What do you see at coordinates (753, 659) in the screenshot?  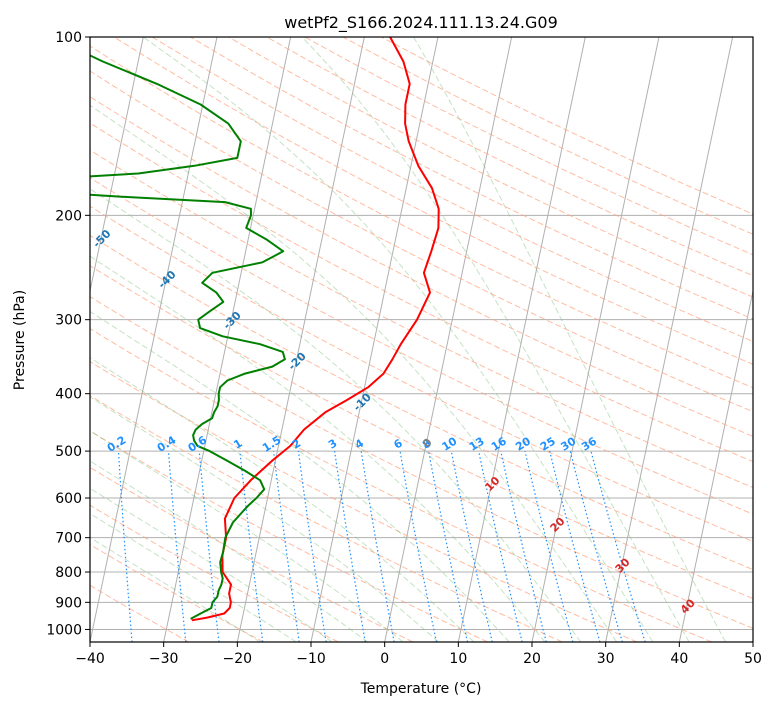 I see `x-tick-label: 50` at bounding box center [753, 659].